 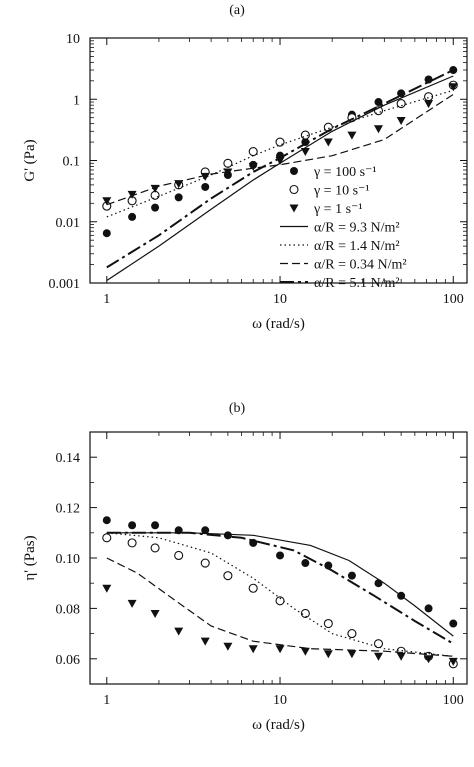 What do you see at coordinates (294, 189) in the screenshot?
I see `legend-marker-open-circle` at bounding box center [294, 189].